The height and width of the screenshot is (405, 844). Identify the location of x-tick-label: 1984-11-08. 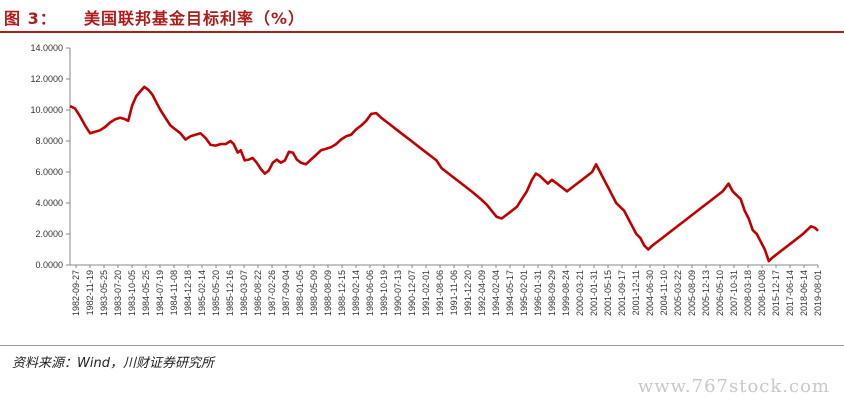
(174, 292).